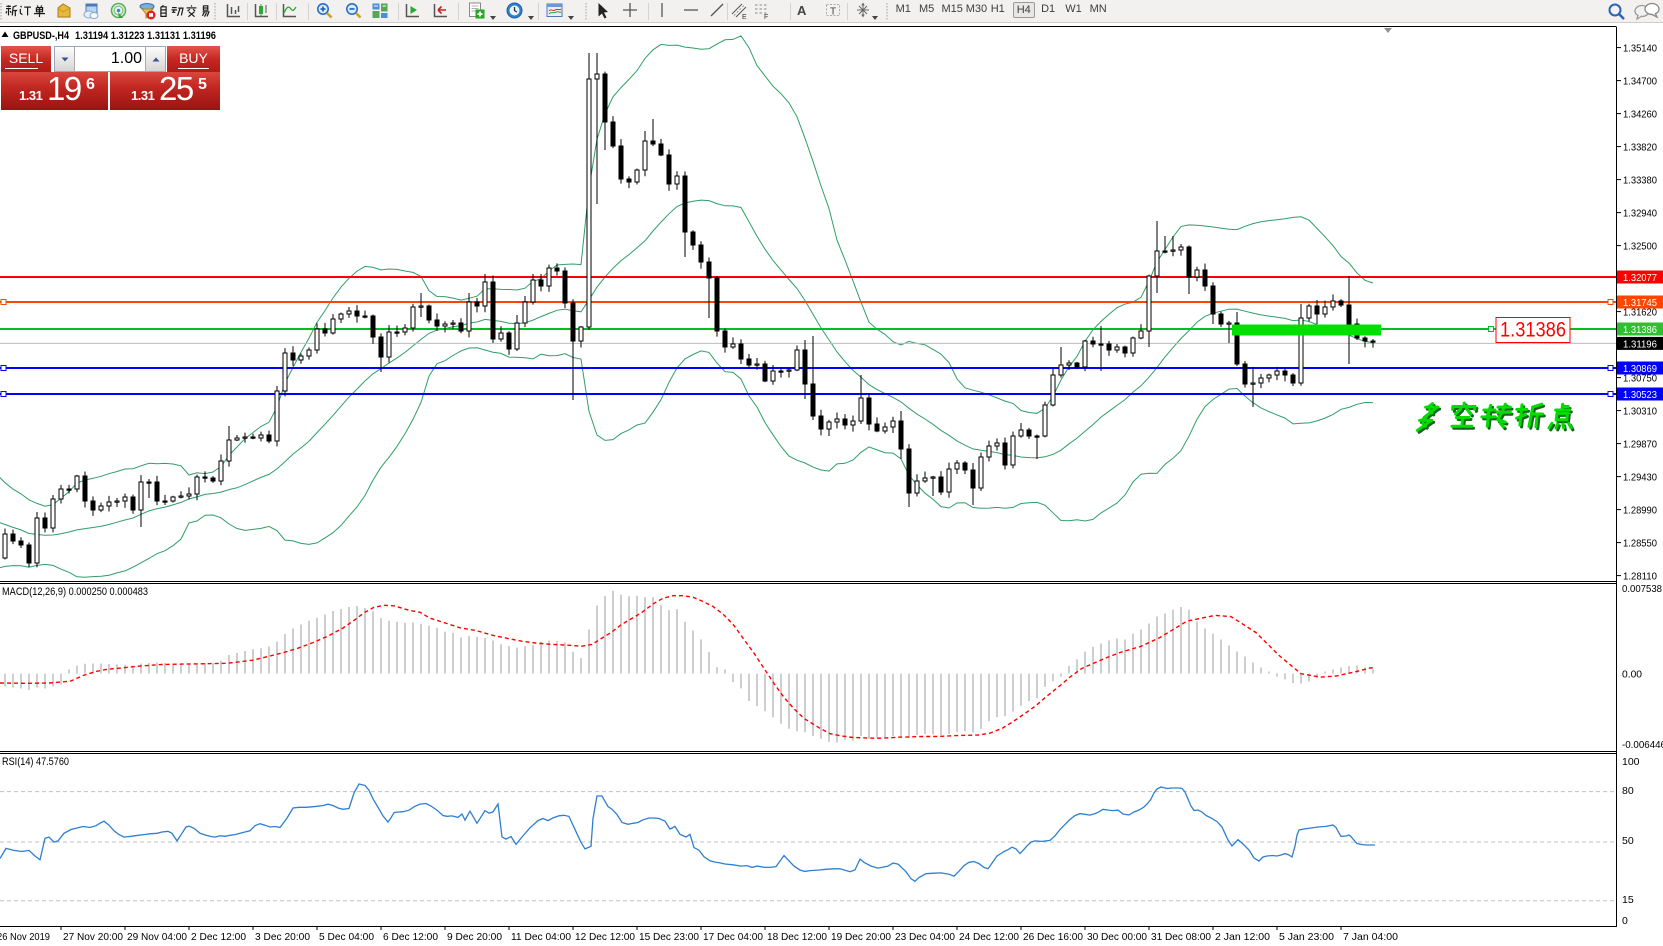  Describe the element at coordinates (157, 937) in the screenshot. I see `svg-text: 29 Nov 04:00` at that location.